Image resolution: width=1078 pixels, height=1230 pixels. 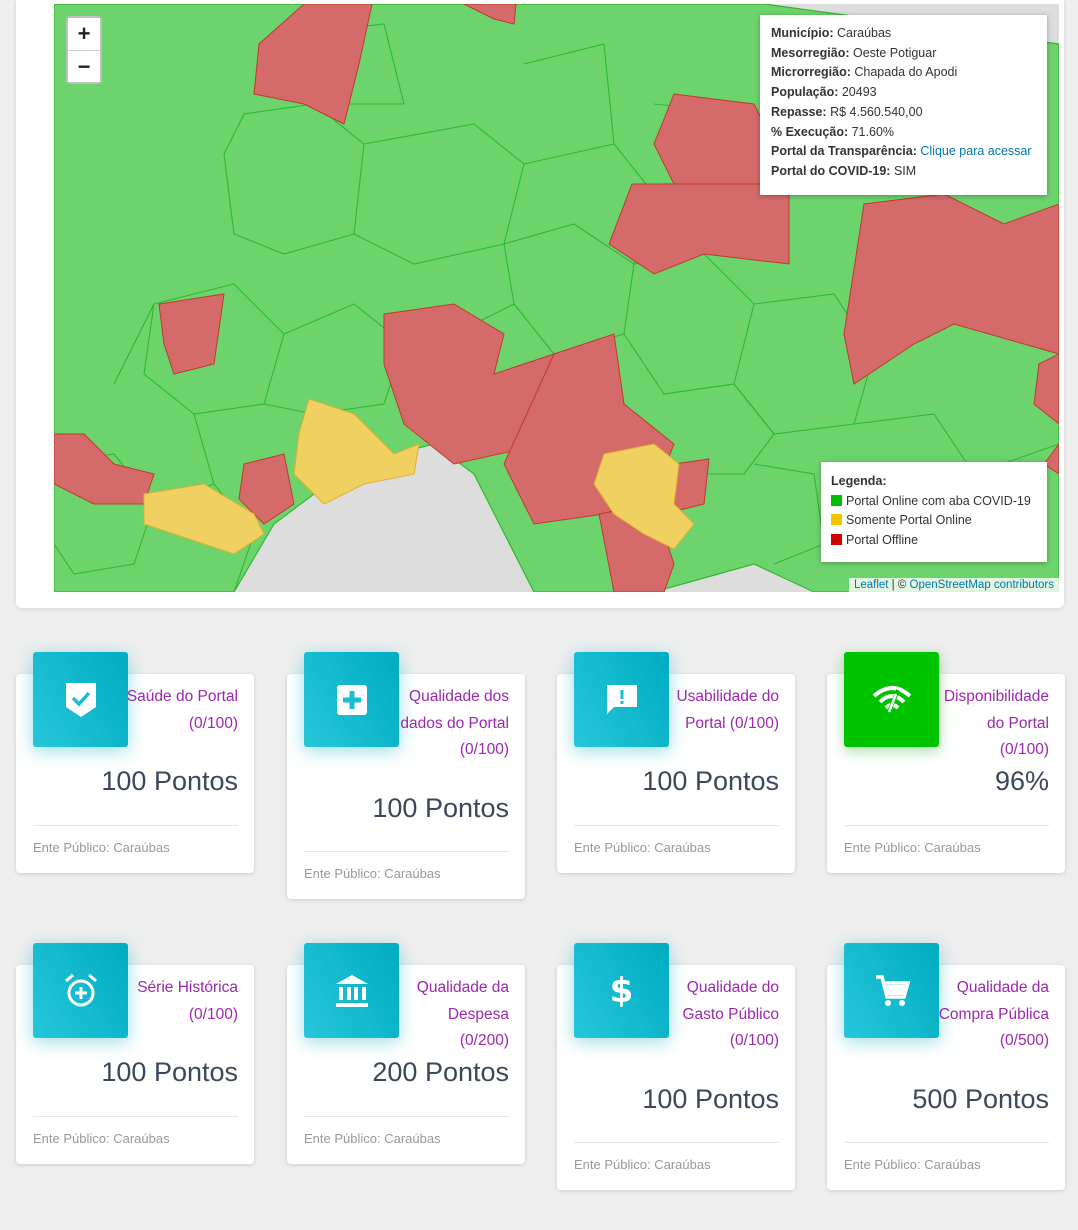 I want to click on info-execucao: % Execução: 71.60%, so click(x=903, y=133).